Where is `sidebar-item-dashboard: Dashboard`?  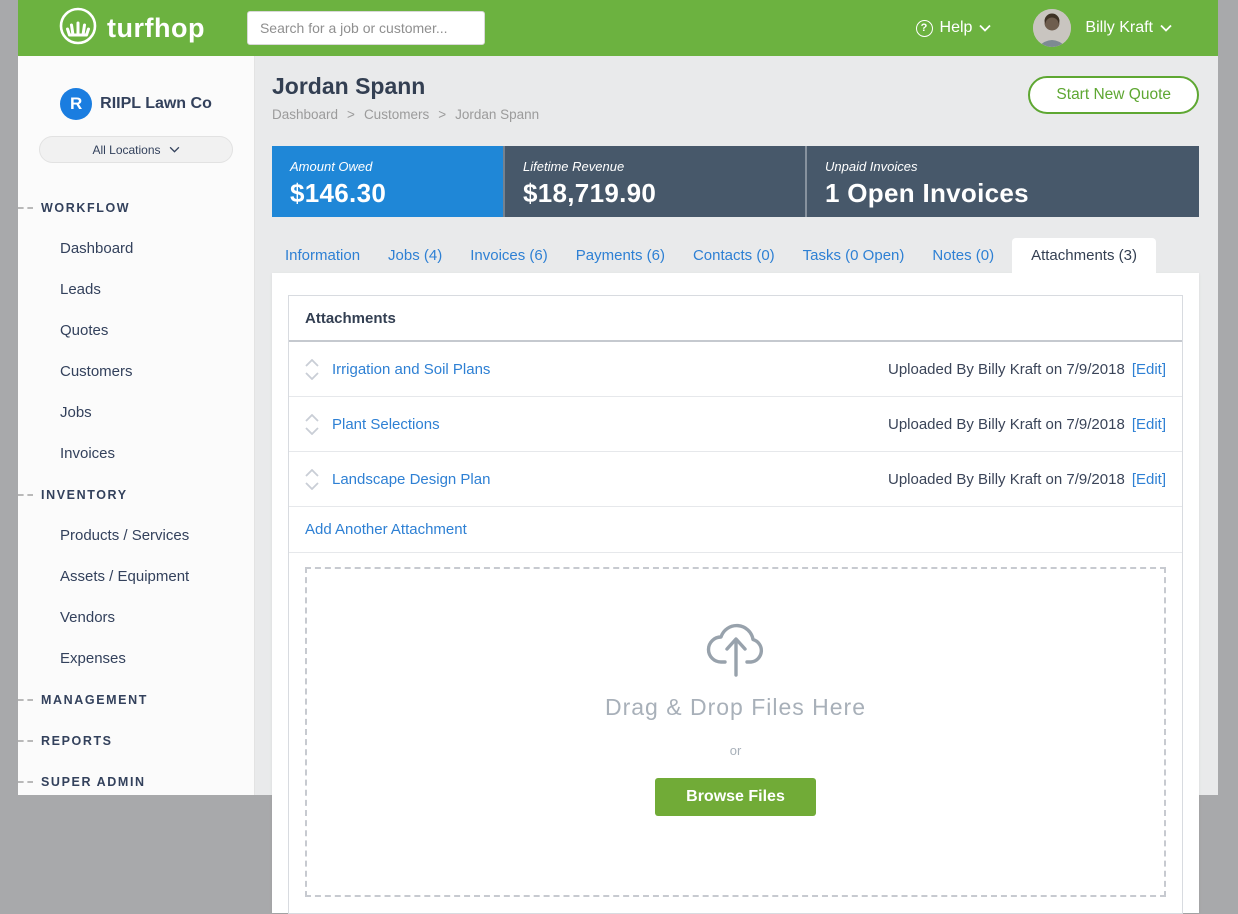
sidebar-item-dashboard: Dashboard is located at coordinates (97, 248).